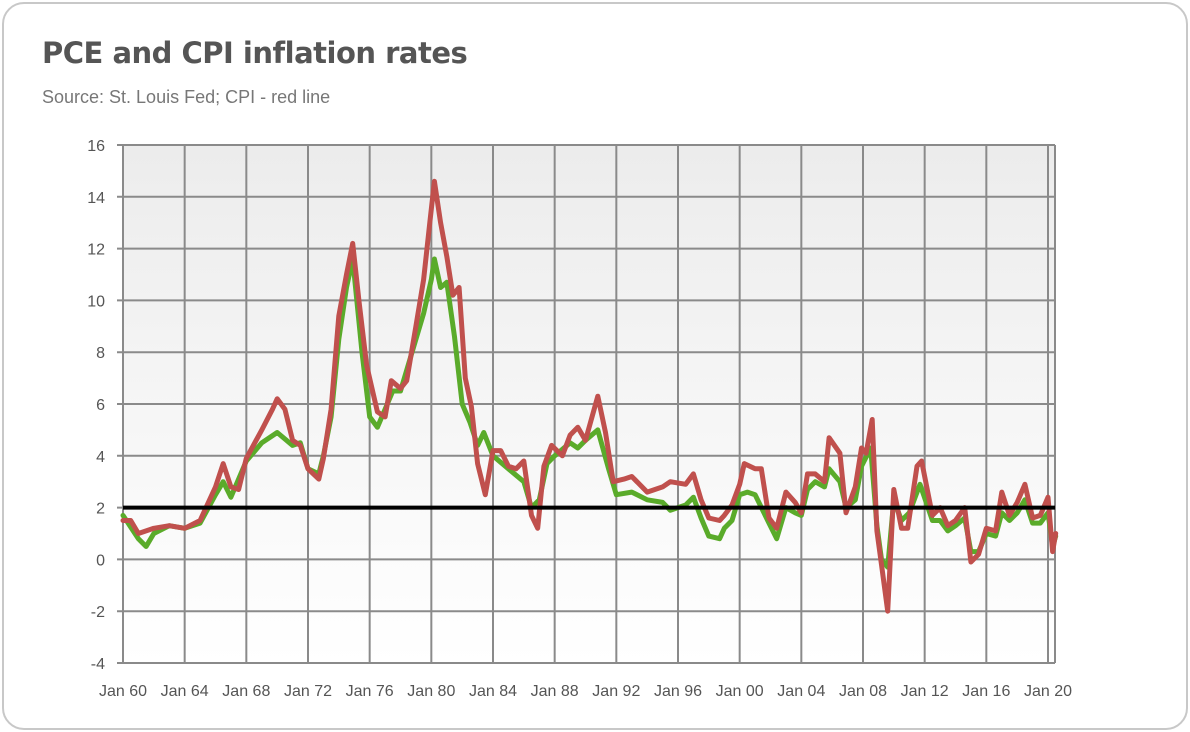 This screenshot has width=1190, height=732. Describe the element at coordinates (246, 691) in the screenshot. I see `x-tick-label: Jan 68` at that location.